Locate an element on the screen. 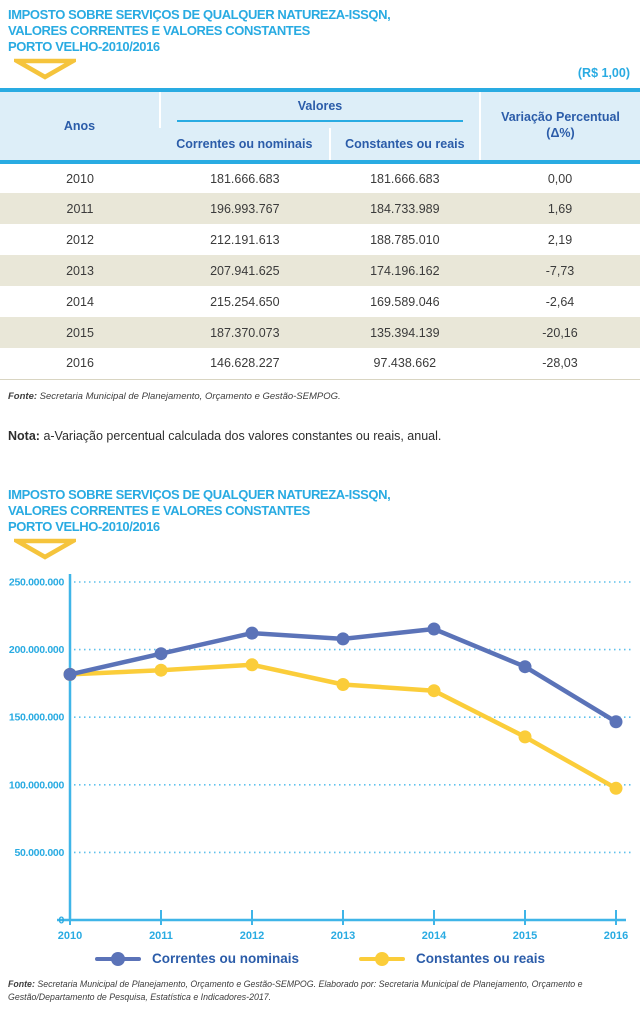 This screenshot has width=640, height=1021. table-cell: 0,00 is located at coordinates (560, 178).